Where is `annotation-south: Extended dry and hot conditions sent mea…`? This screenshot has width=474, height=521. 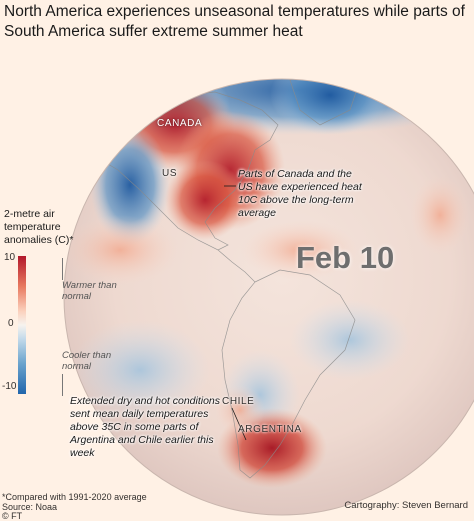
annotation-south: Extended dry and hot conditions sent mea… is located at coordinates (145, 427).